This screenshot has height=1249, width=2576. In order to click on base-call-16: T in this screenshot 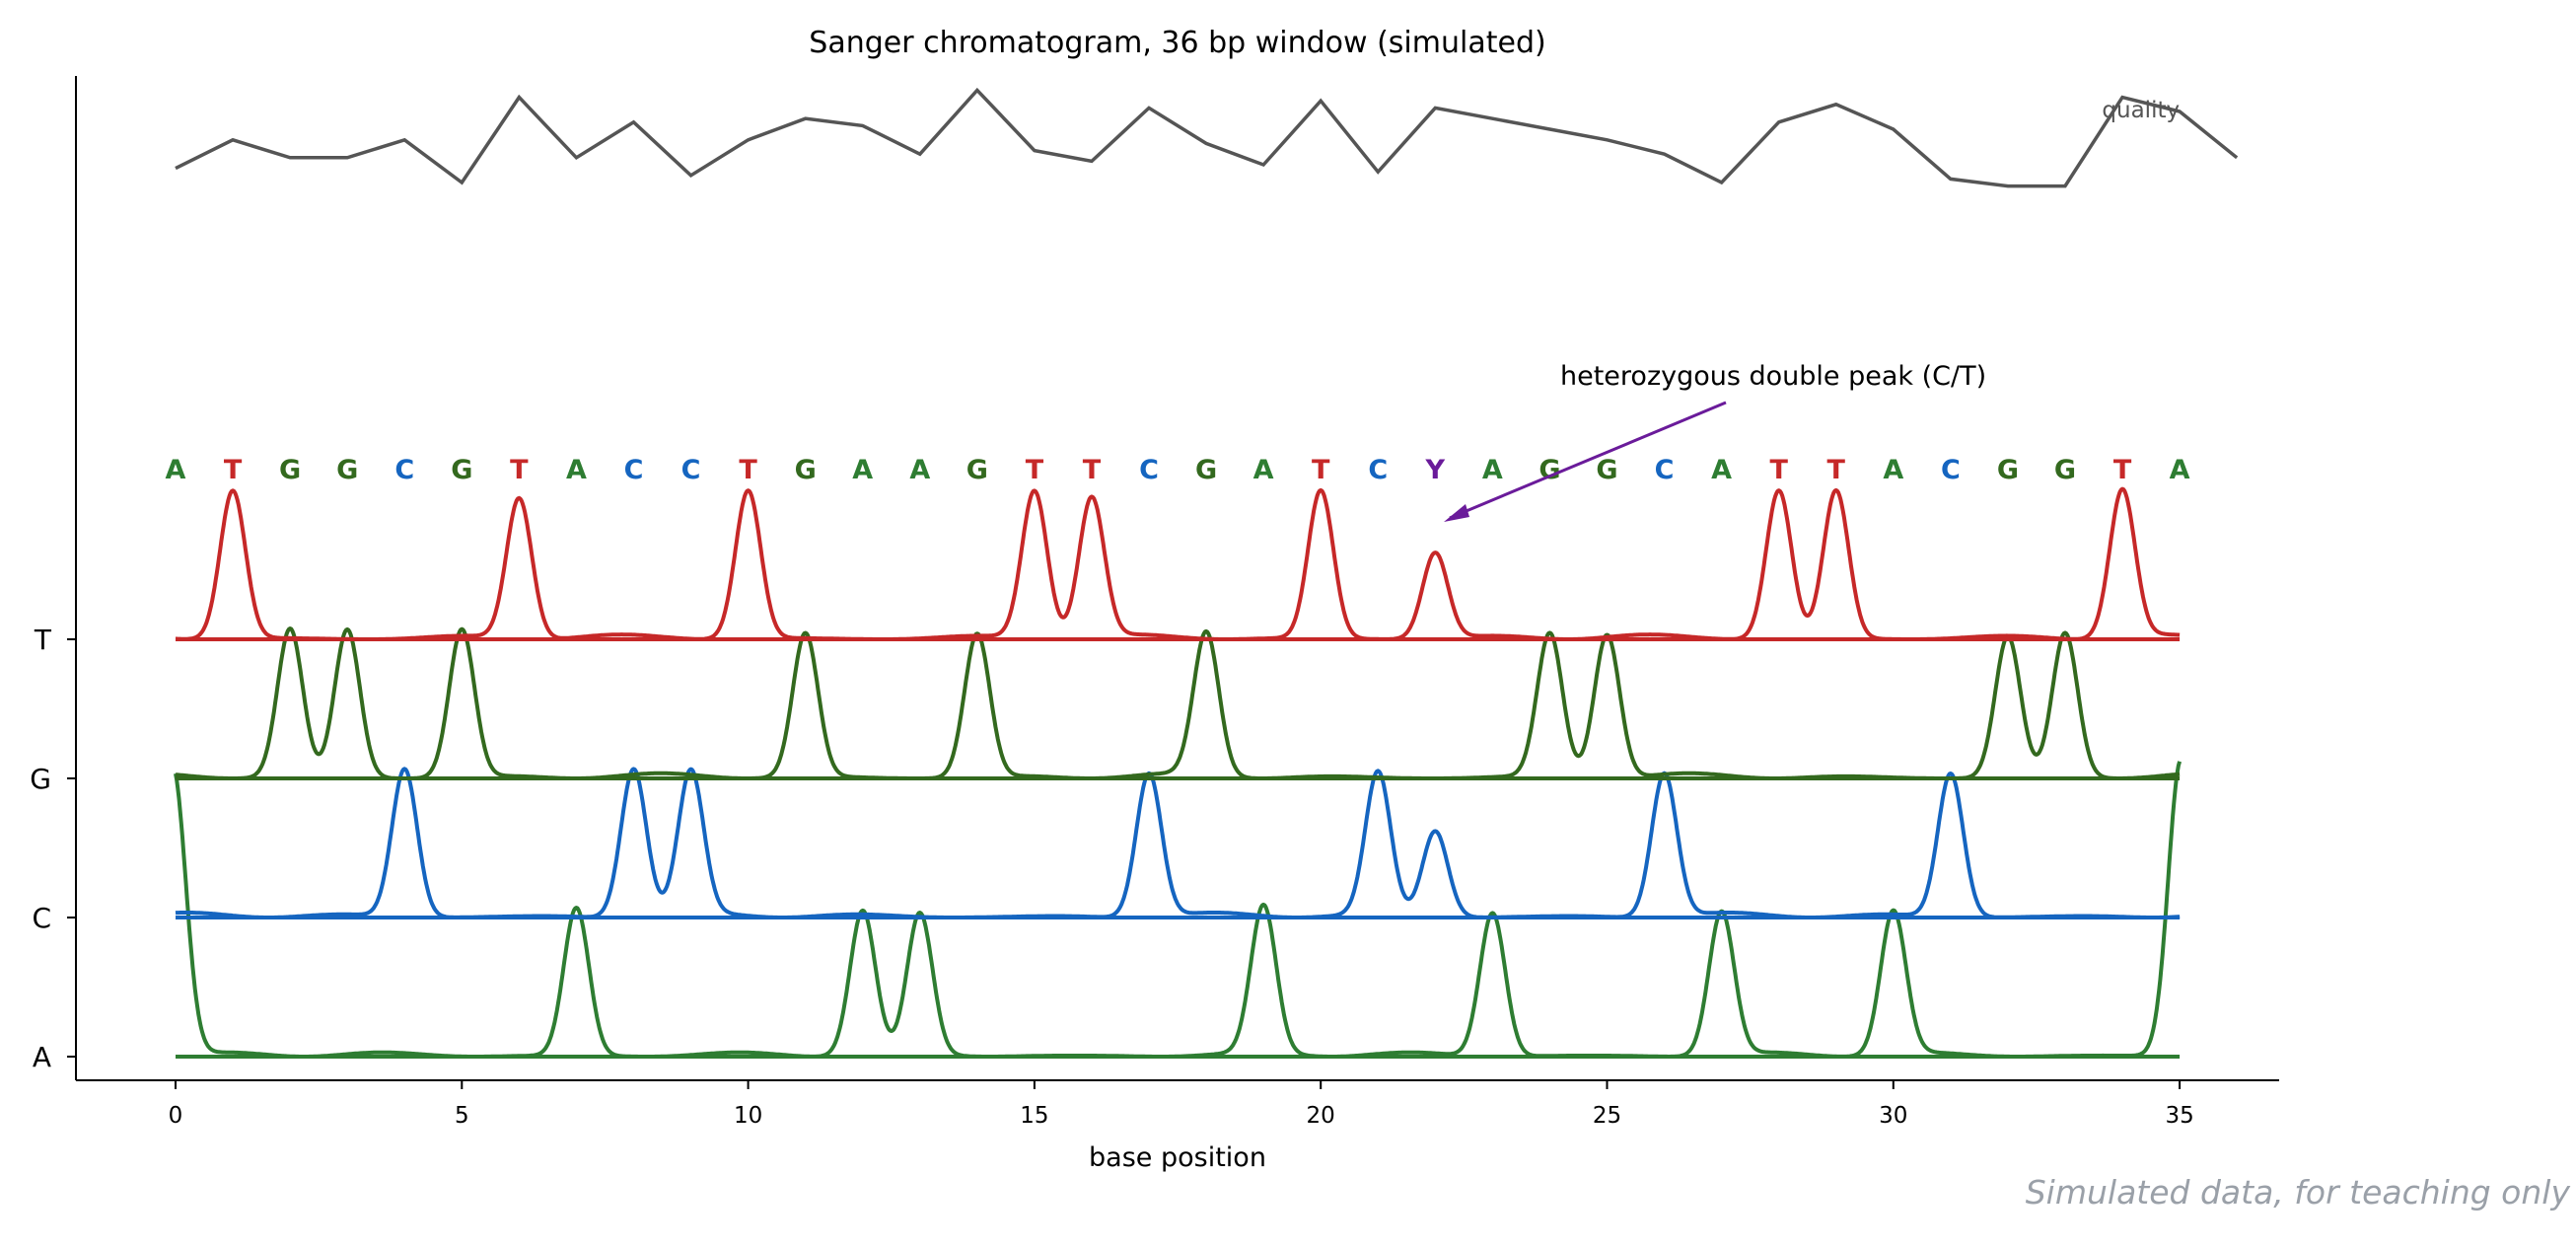, I will do `click(1092, 470)`.